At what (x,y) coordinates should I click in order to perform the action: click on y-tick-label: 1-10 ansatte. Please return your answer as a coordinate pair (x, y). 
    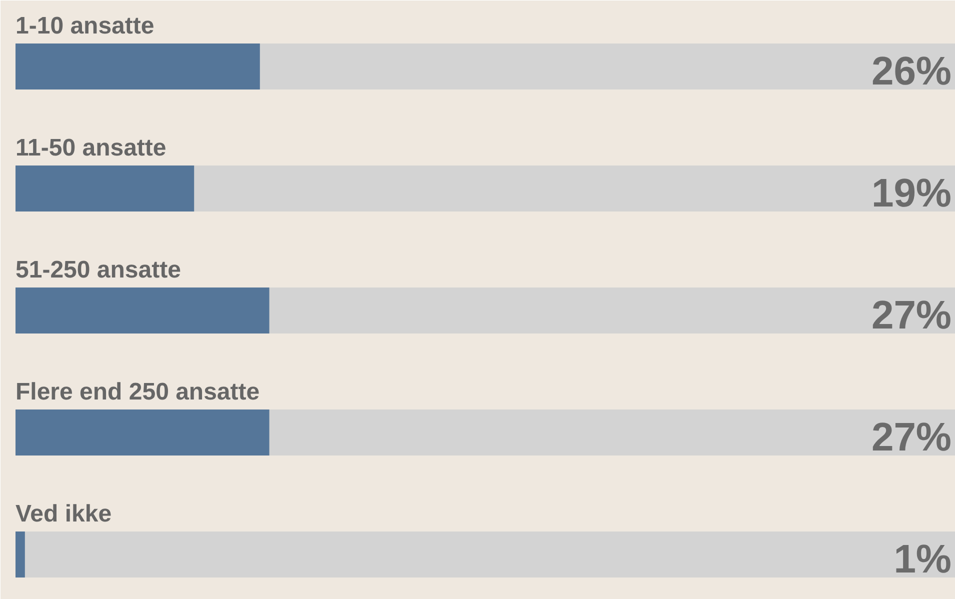
    Looking at the image, I should click on (85, 26).